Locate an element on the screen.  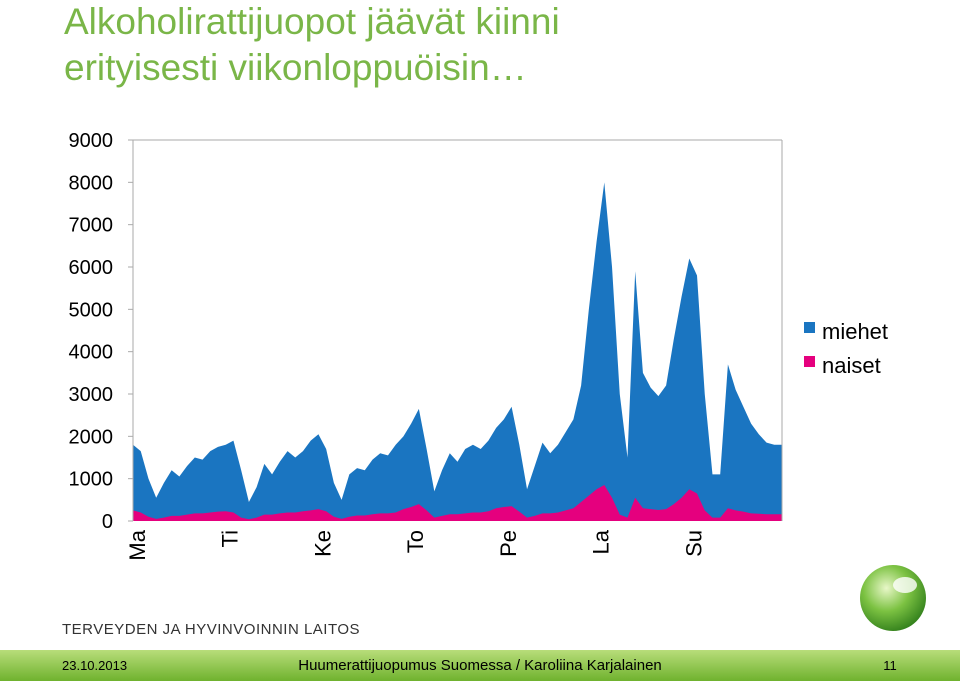
legend-label: naiset is located at coordinates (851, 365).